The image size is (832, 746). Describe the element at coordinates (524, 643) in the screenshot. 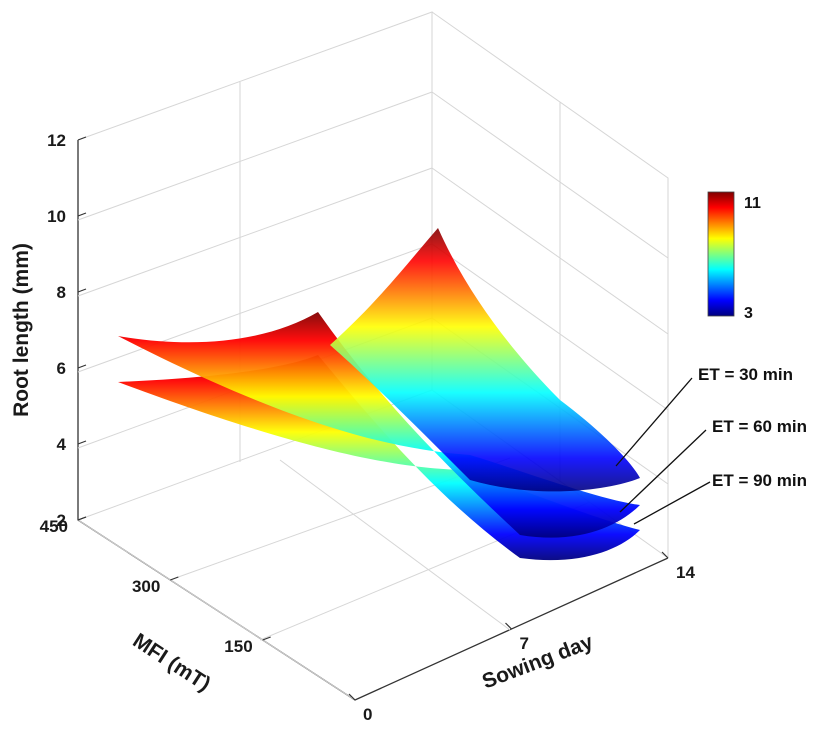

I see `x-tick-label: 7` at that location.